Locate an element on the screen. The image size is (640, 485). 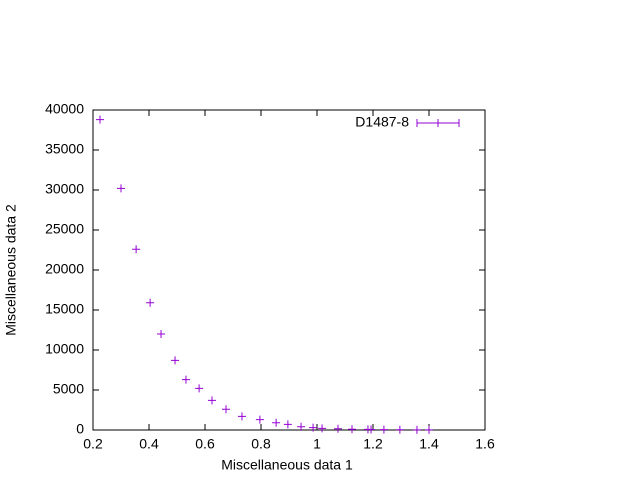
y-tick-label: 40000 is located at coordinates (64, 109).